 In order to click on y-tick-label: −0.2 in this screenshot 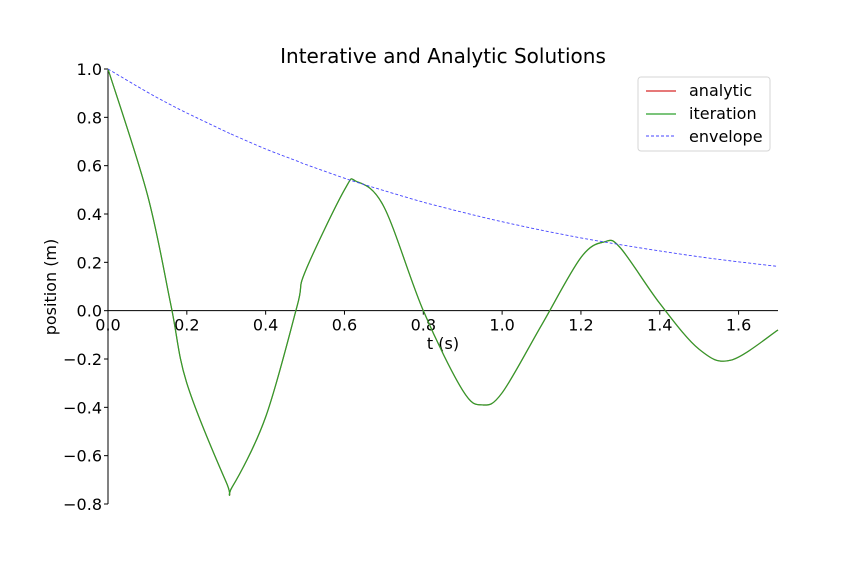, I will do `click(82, 359)`.